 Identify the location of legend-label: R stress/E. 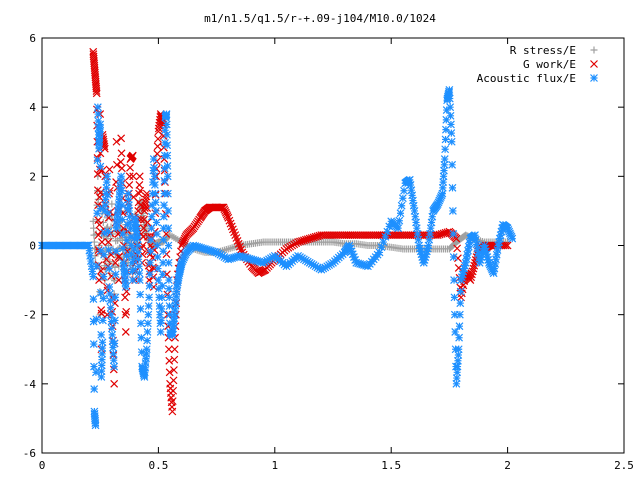
(543, 50).